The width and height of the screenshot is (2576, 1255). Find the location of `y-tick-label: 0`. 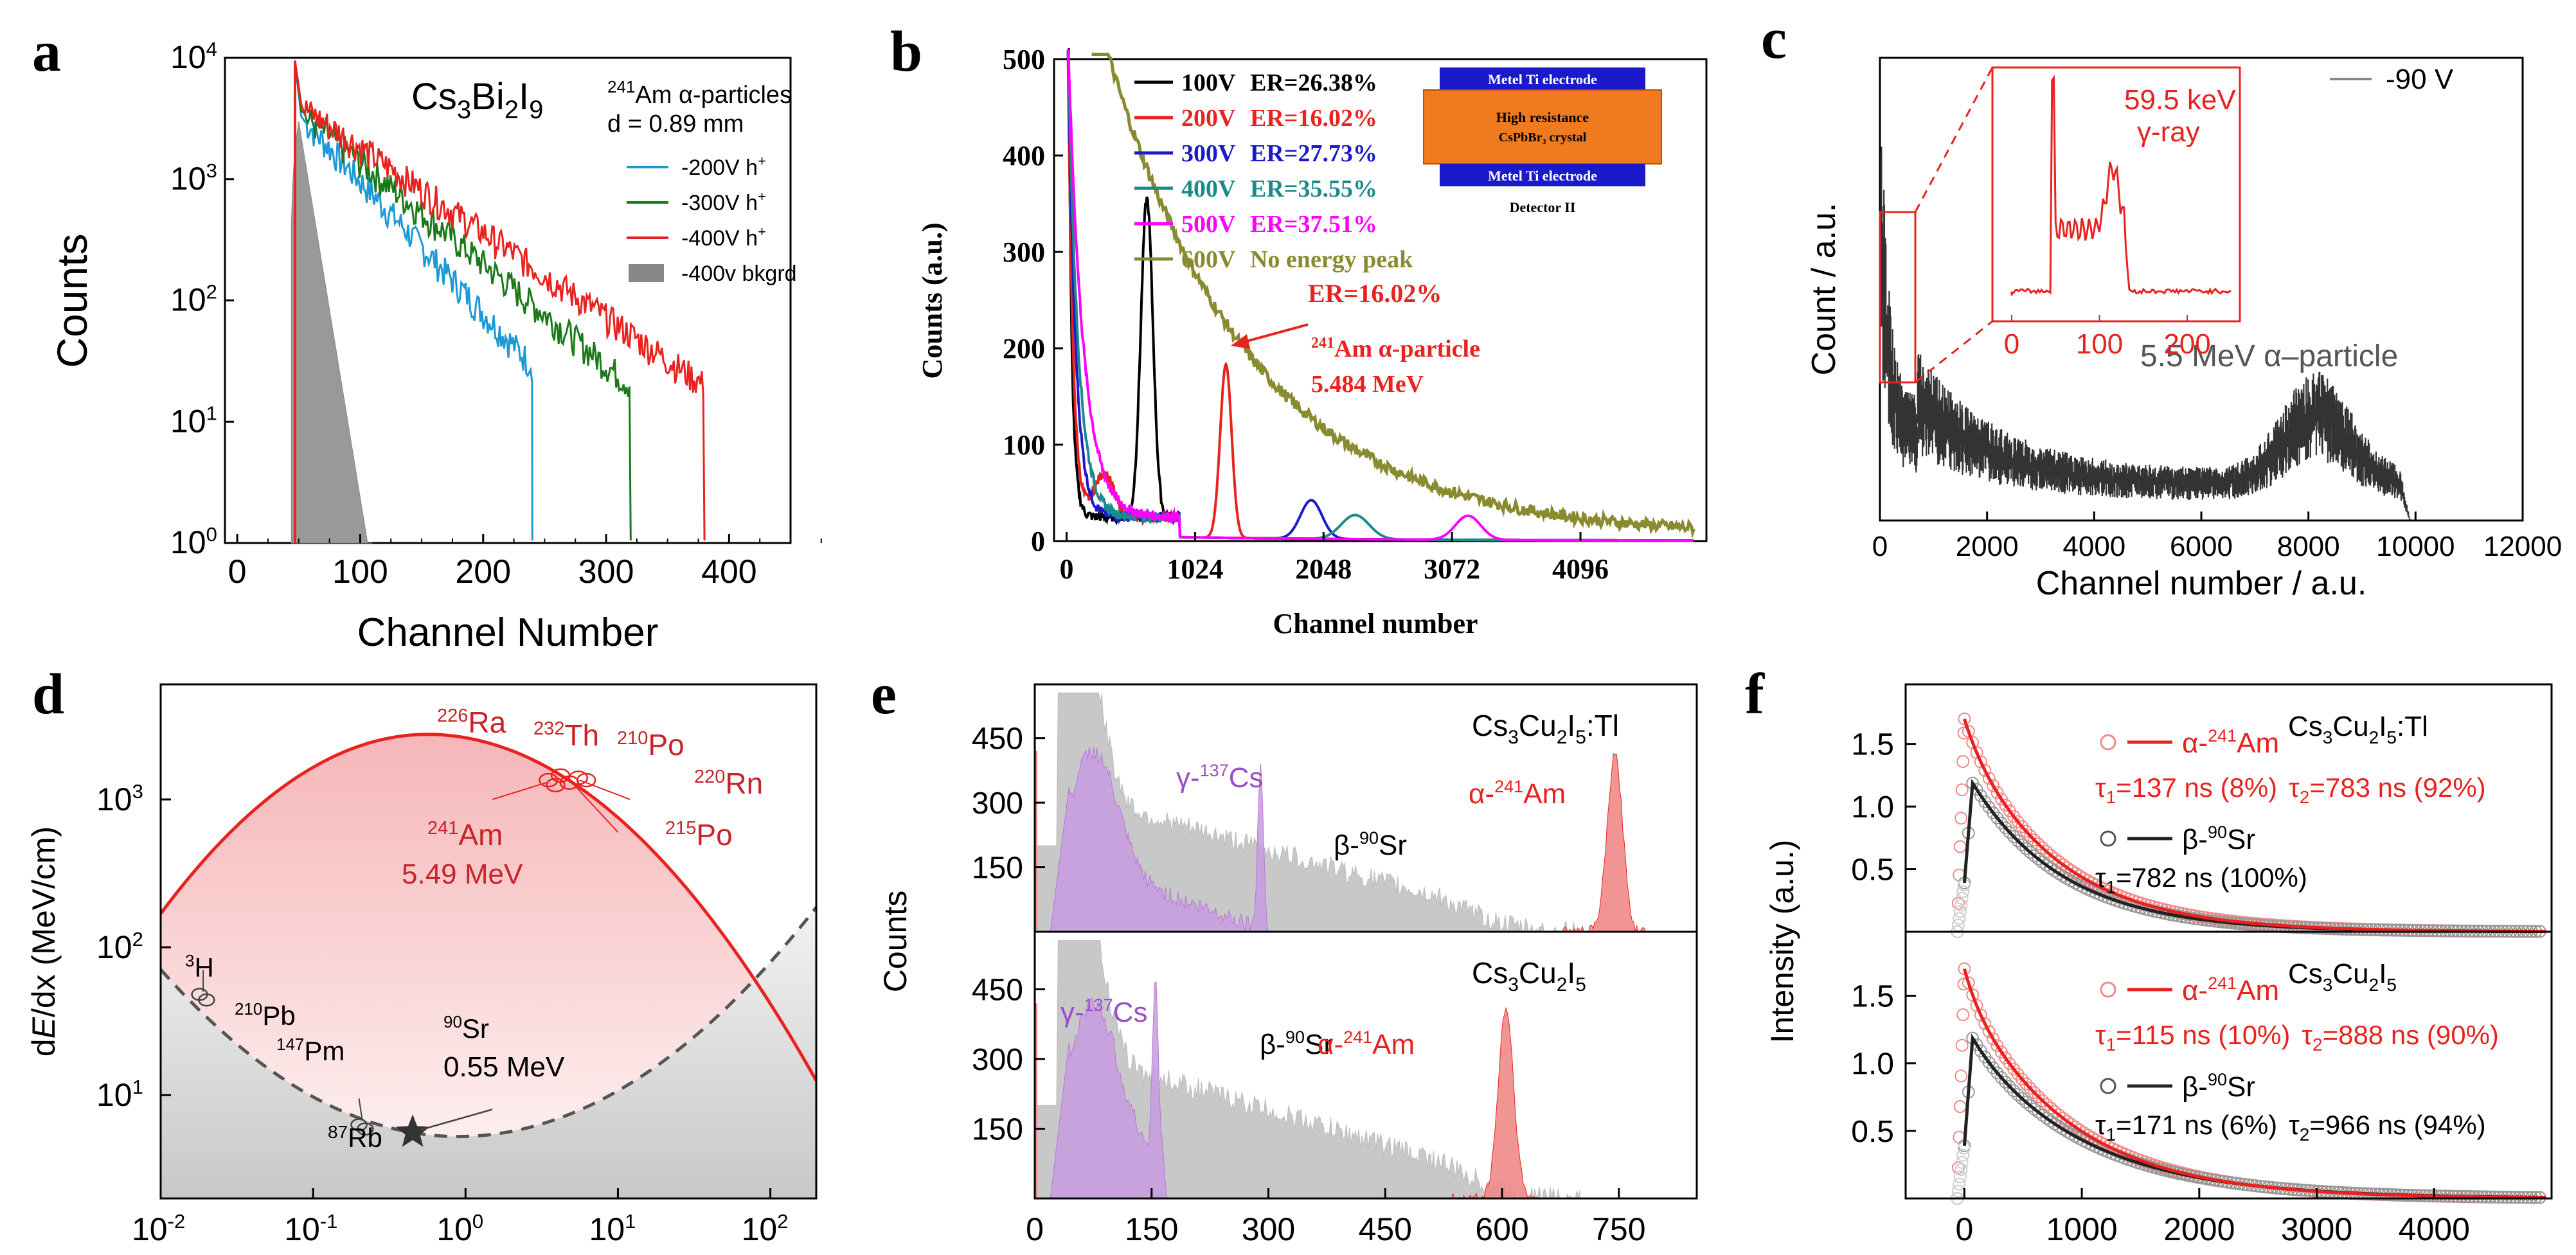

y-tick-label: 0 is located at coordinates (1038, 541).